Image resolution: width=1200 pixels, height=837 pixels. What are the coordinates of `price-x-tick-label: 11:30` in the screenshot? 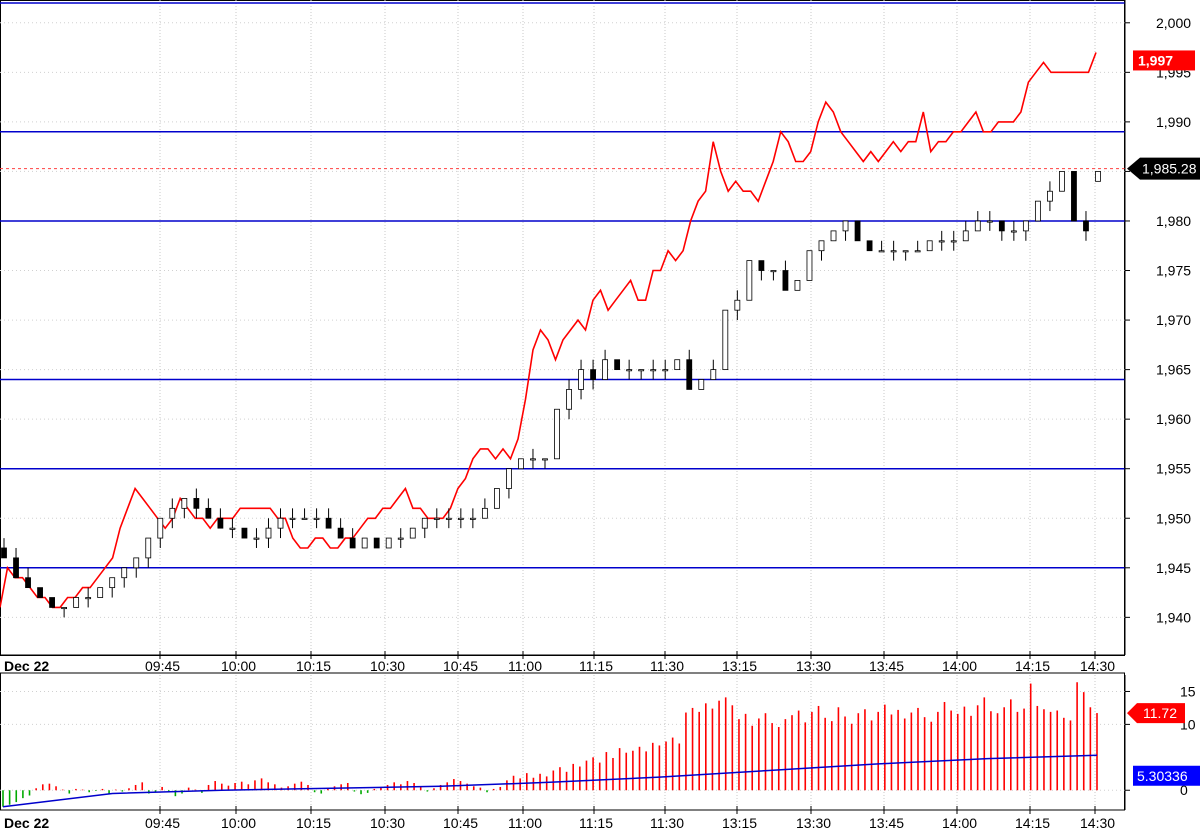 It's located at (667, 666).